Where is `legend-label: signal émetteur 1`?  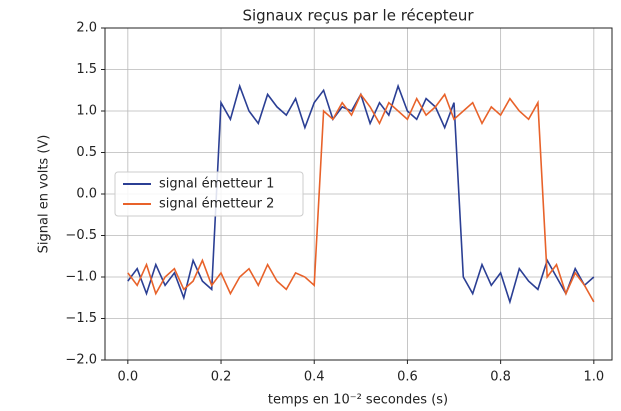 legend-label: signal émetteur 1 is located at coordinates (216, 184).